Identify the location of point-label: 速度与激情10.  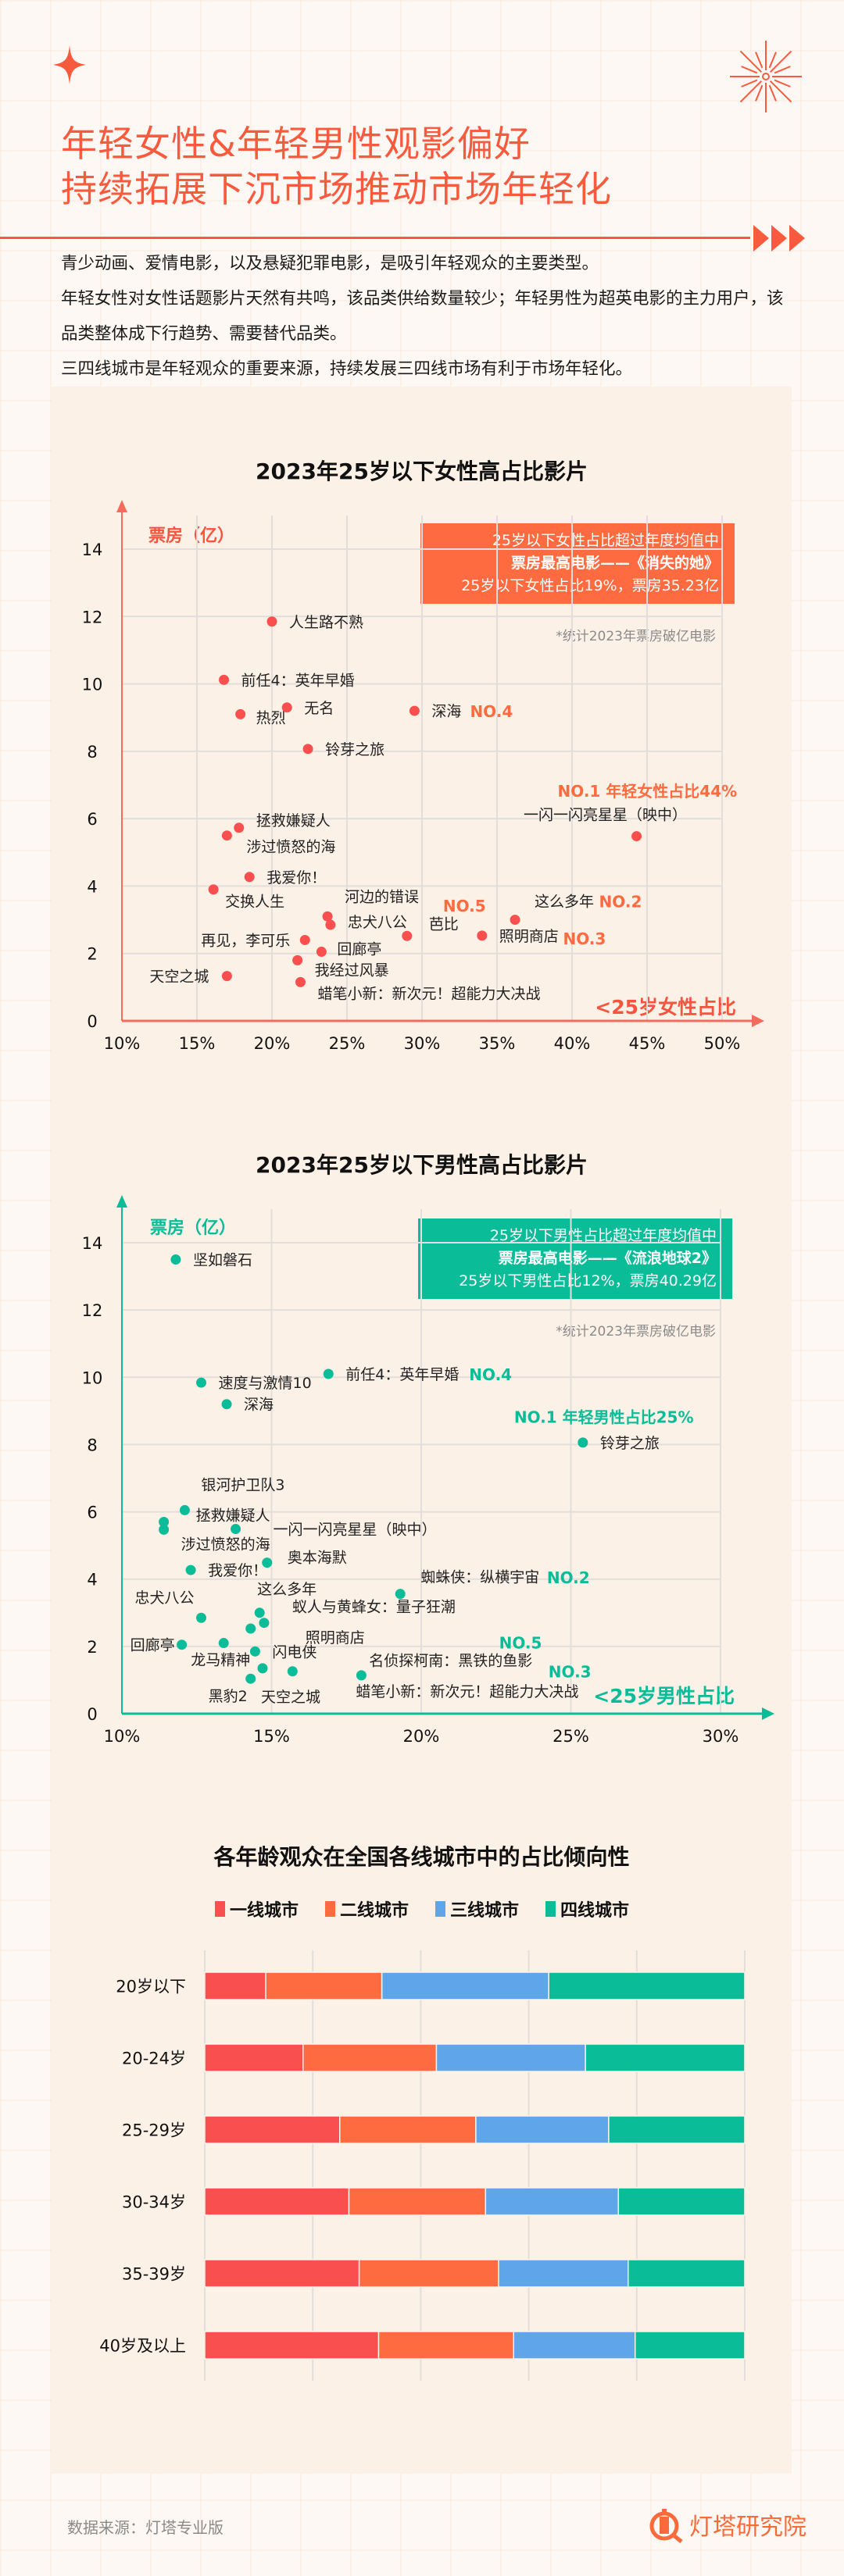
(264, 1383).